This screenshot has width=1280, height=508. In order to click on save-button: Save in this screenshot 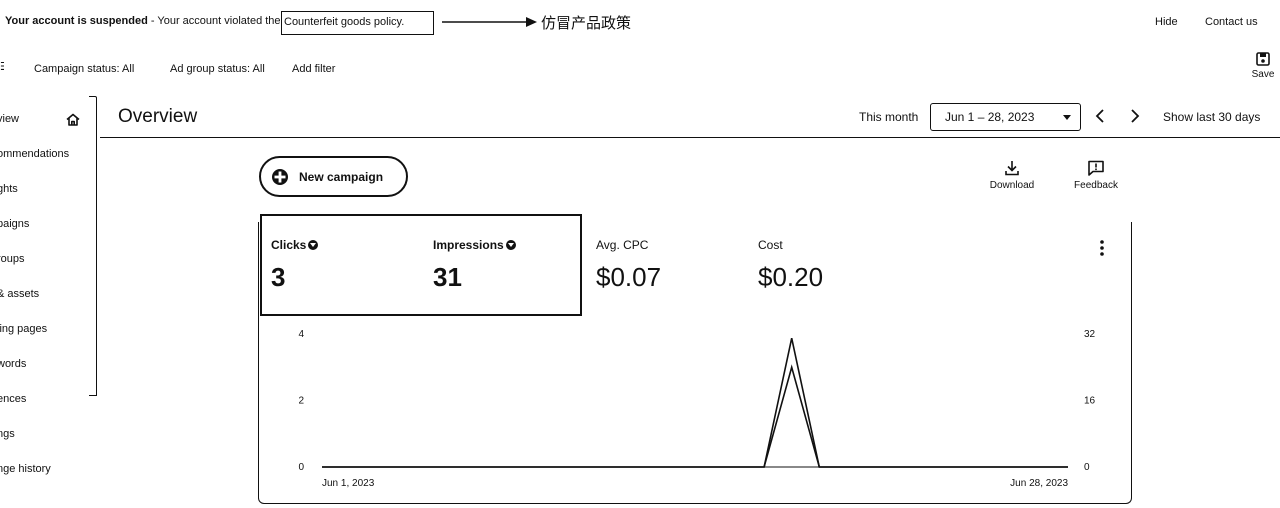, I will do `click(1263, 66)`.